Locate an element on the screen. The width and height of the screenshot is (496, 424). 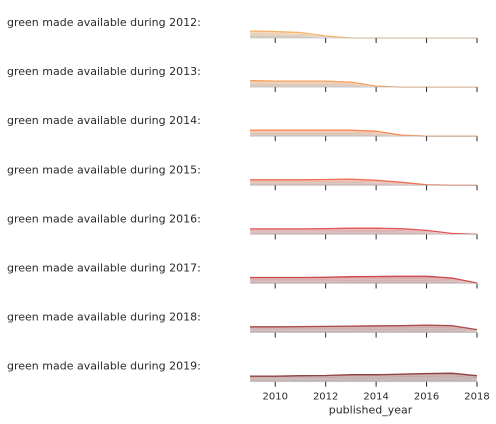
ridge-row: green made available during 2016: is located at coordinates (242, 226).